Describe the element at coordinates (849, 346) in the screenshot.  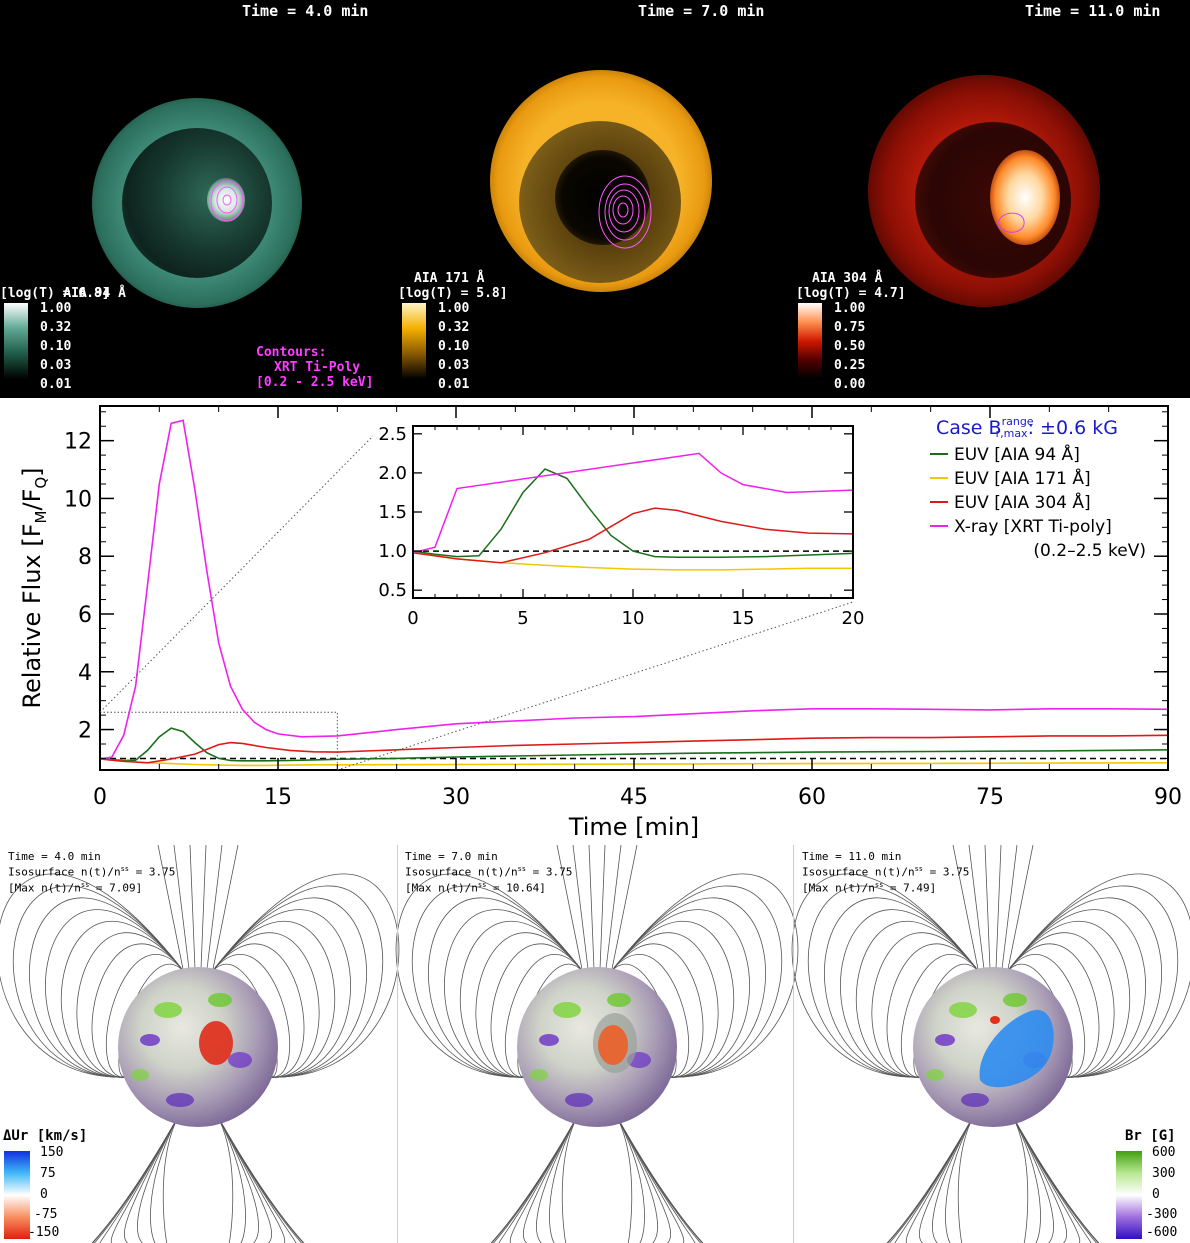
I see `aia304-cbar-ticks: 1.00 0.75 0.50 0.25 0.00` at that location.